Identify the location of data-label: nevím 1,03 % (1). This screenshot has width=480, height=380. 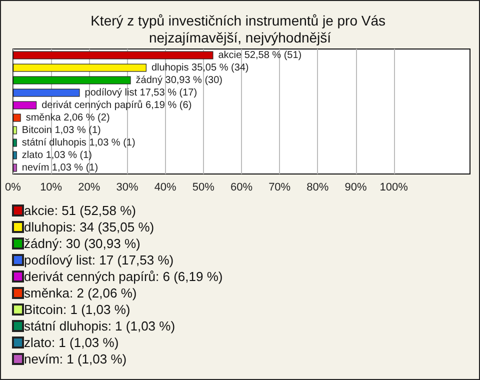
(60, 168).